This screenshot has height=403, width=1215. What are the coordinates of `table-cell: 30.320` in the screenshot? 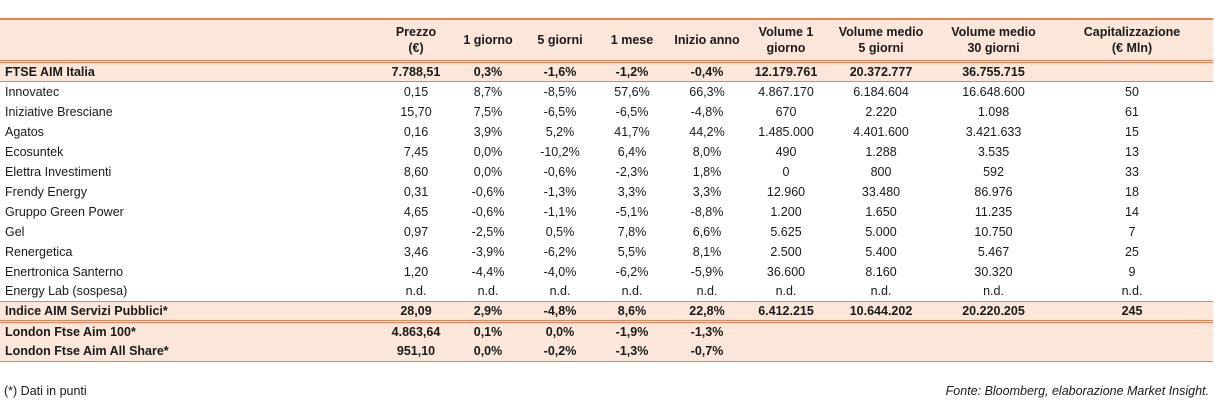 It's located at (993, 271).